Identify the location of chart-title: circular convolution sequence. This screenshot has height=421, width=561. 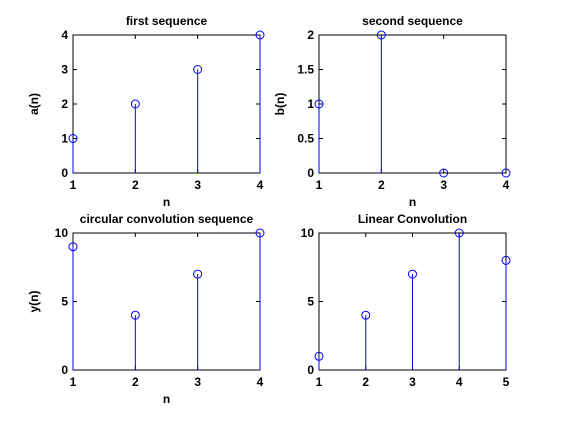
(167, 219).